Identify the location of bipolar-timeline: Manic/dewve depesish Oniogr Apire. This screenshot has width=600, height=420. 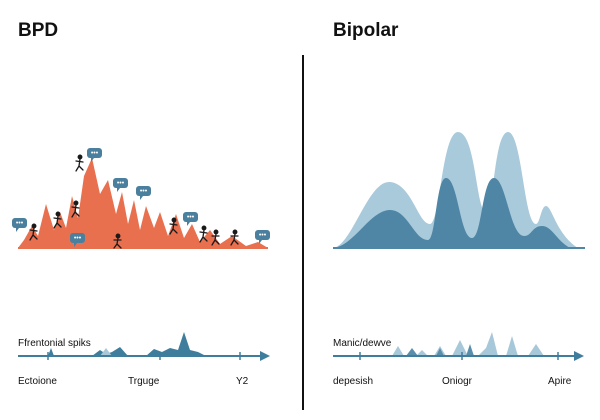
(458, 359).